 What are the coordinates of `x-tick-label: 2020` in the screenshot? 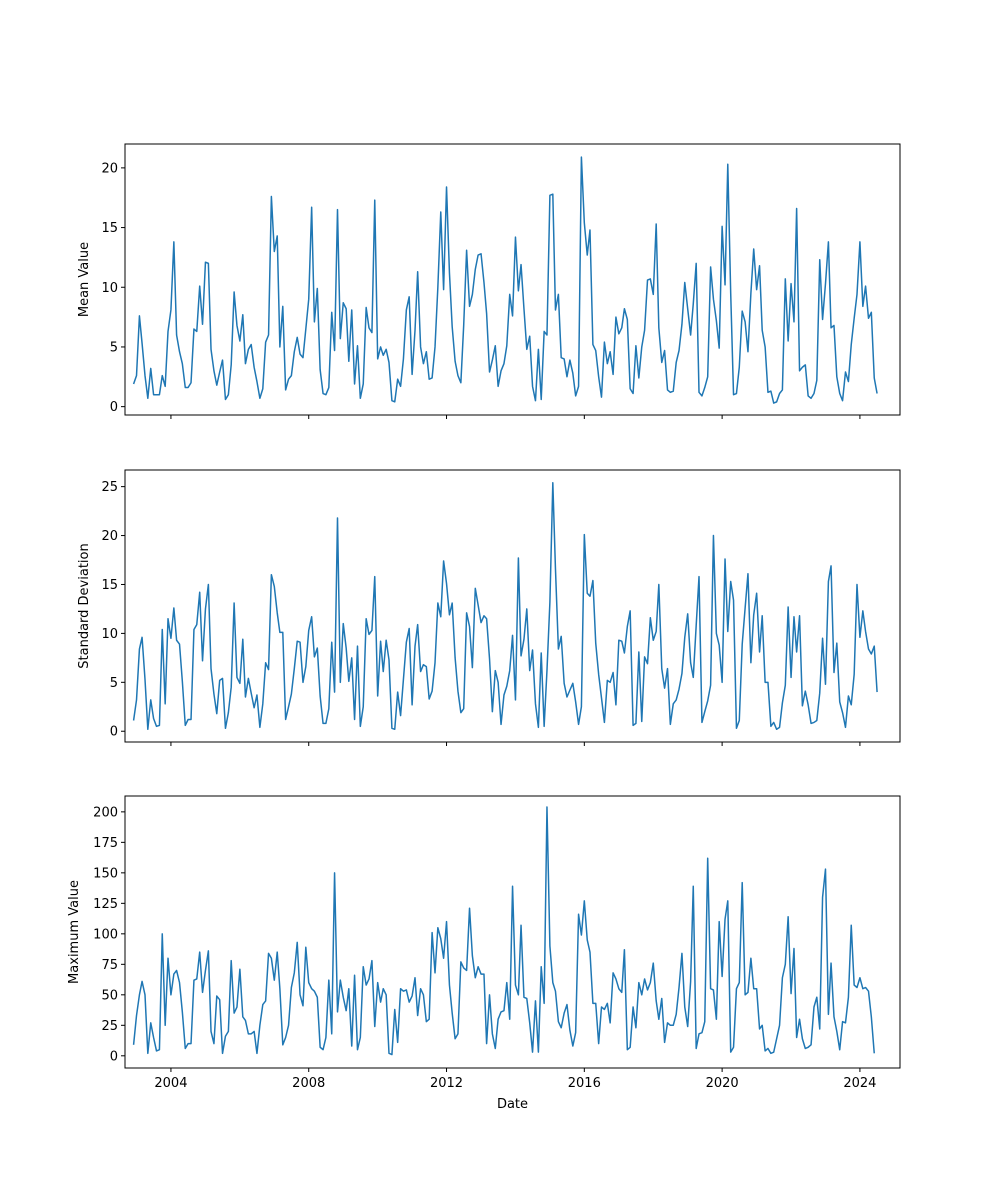 It's located at (722, 1083).